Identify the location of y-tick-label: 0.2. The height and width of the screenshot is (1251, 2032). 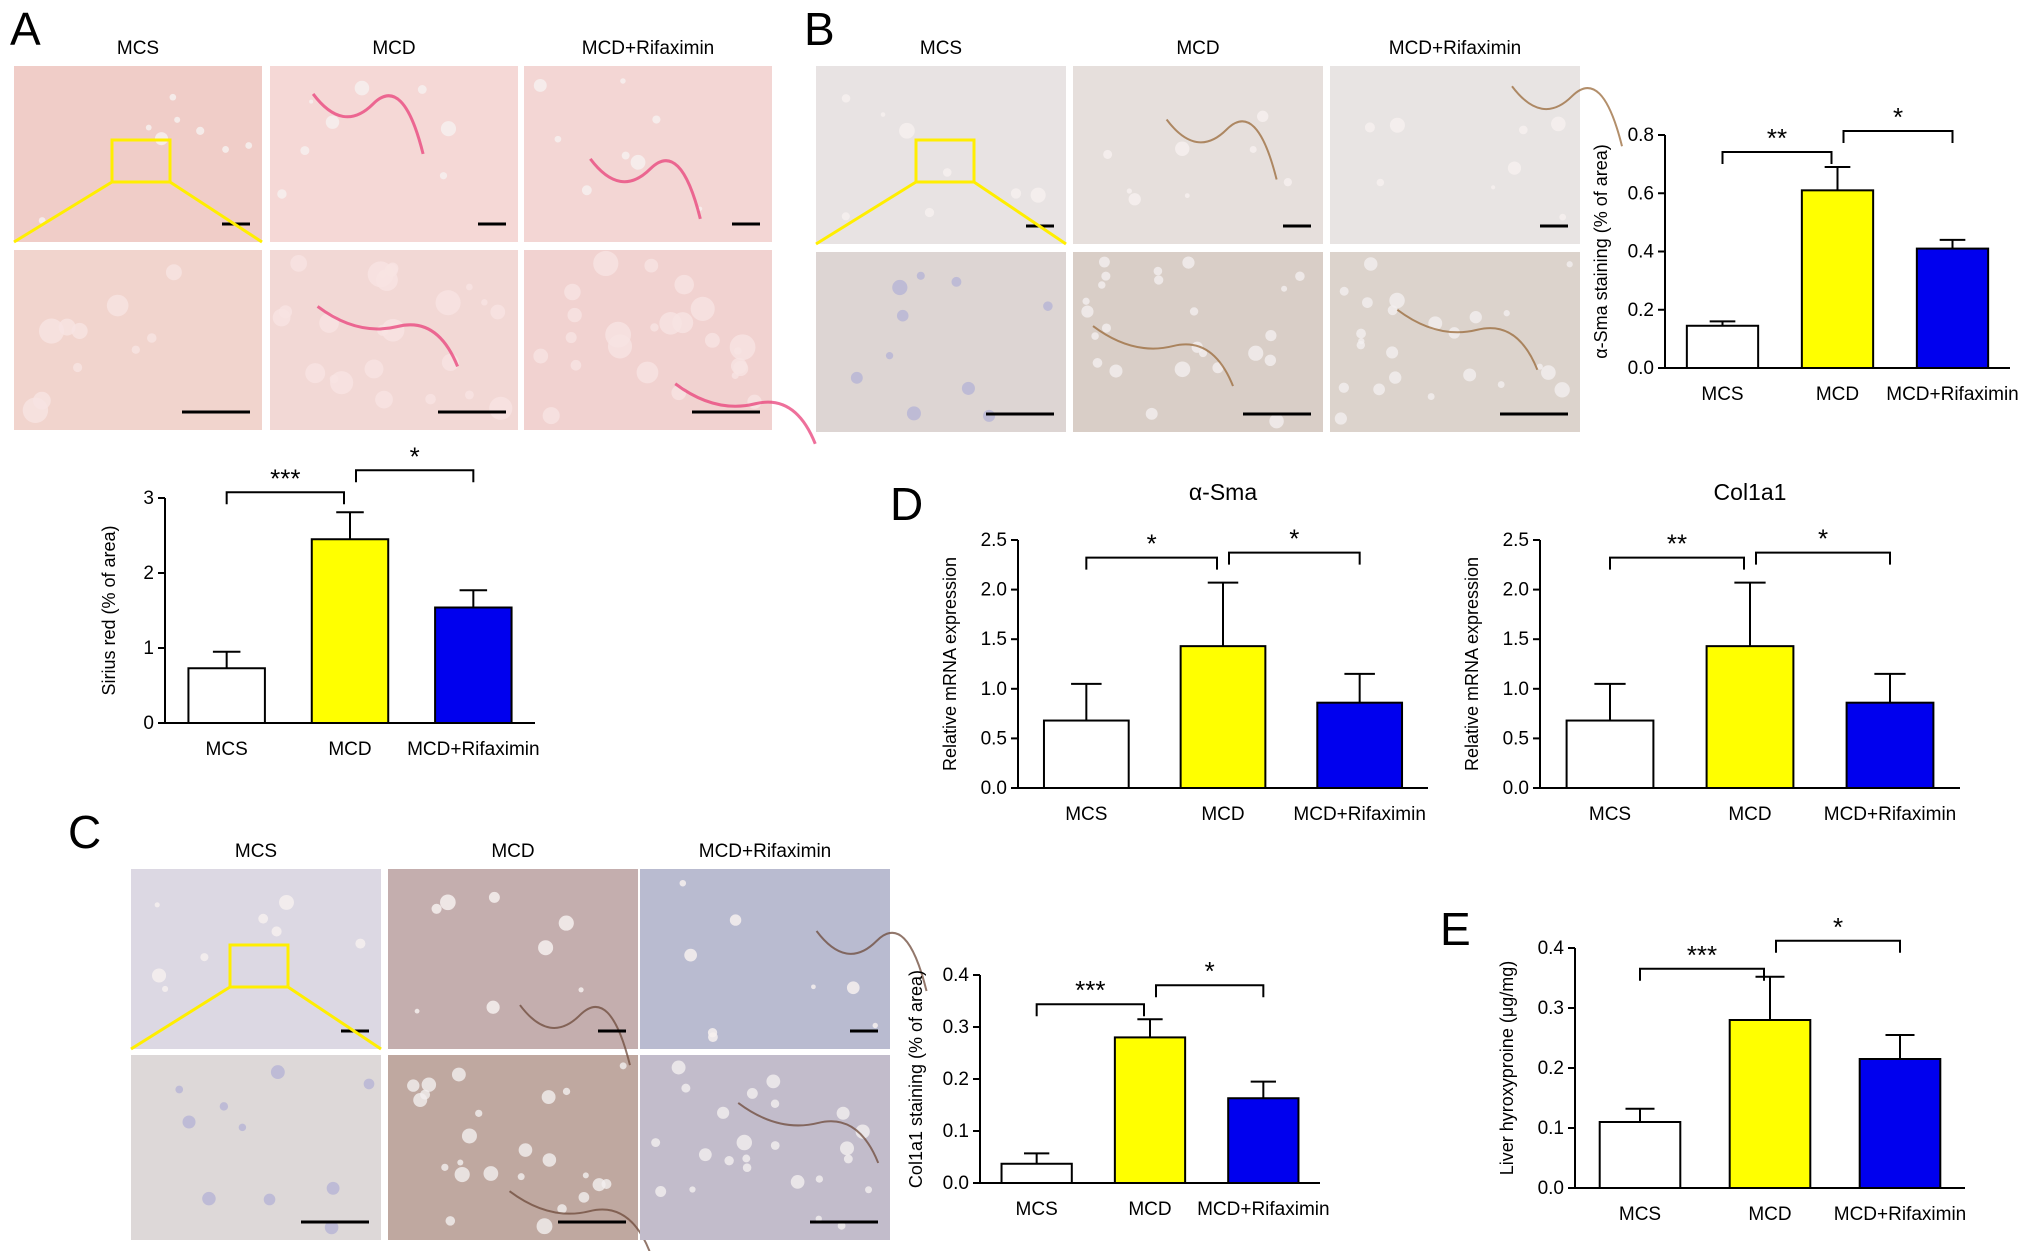
(956, 1079).